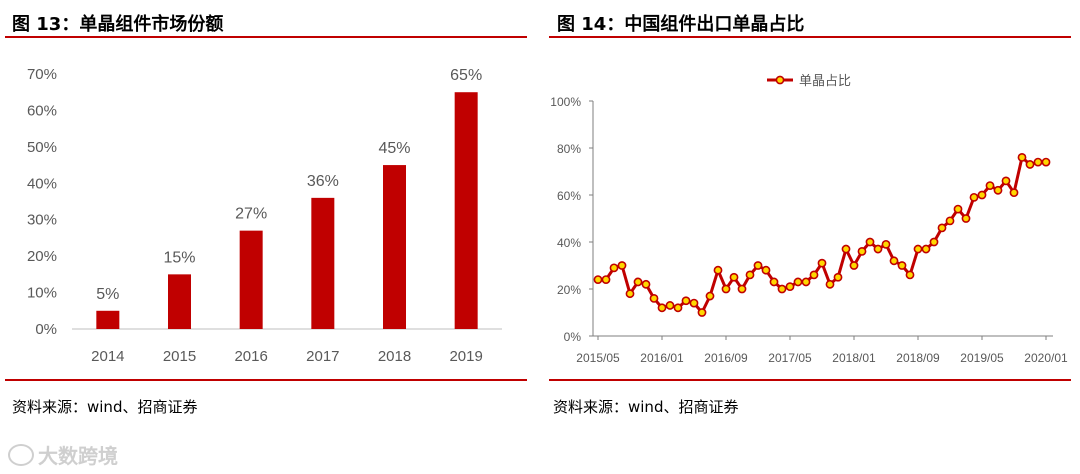 This screenshot has height=474, width=1080. What do you see at coordinates (105, 407) in the screenshot?
I see `left-source-note: 资料来源：wind、招商证券` at bounding box center [105, 407].